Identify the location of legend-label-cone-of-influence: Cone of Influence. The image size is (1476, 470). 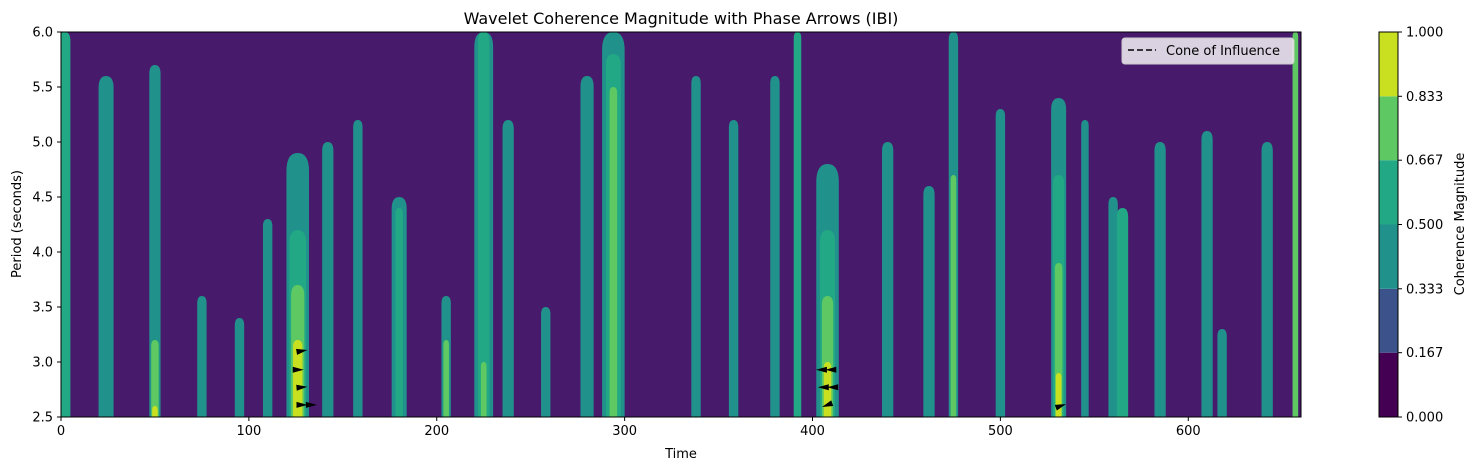
(1223, 51).